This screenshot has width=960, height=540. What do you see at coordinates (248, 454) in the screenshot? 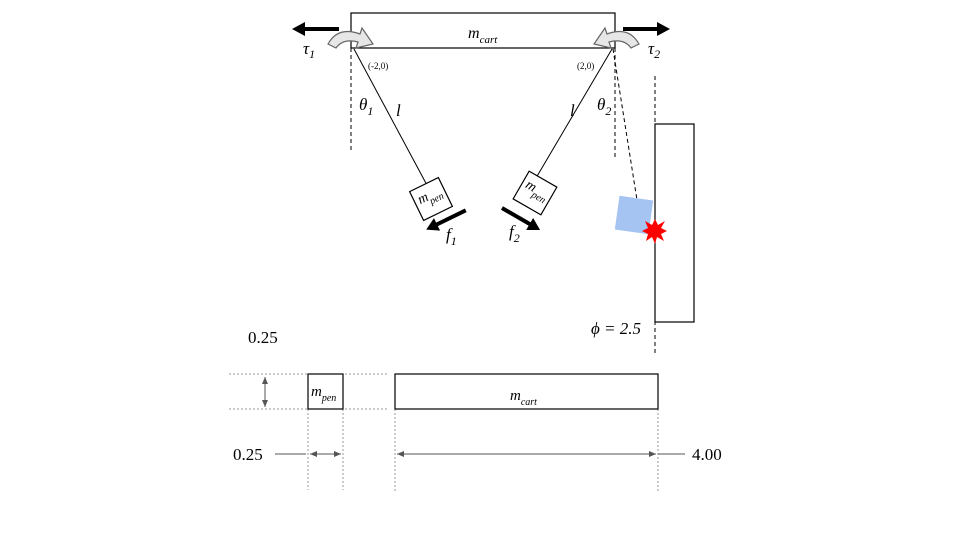
I see `pen-width-label: 0.25` at bounding box center [248, 454].